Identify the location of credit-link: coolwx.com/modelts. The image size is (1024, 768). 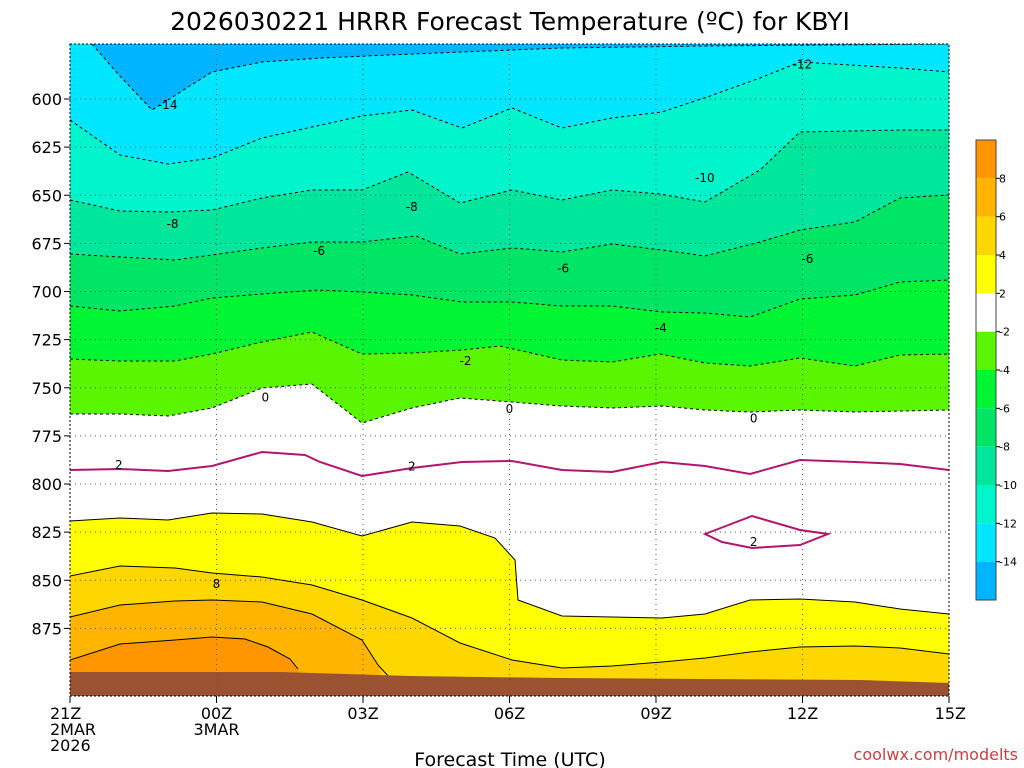
(936, 754).